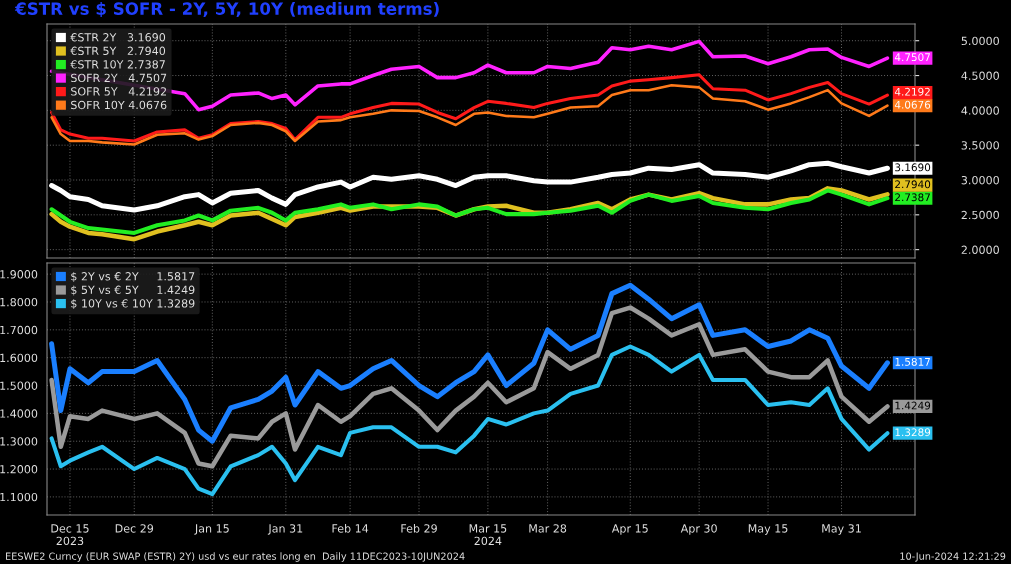  What do you see at coordinates (912, 197) in the screenshot?
I see `data-label: 2.7387` at bounding box center [912, 197].